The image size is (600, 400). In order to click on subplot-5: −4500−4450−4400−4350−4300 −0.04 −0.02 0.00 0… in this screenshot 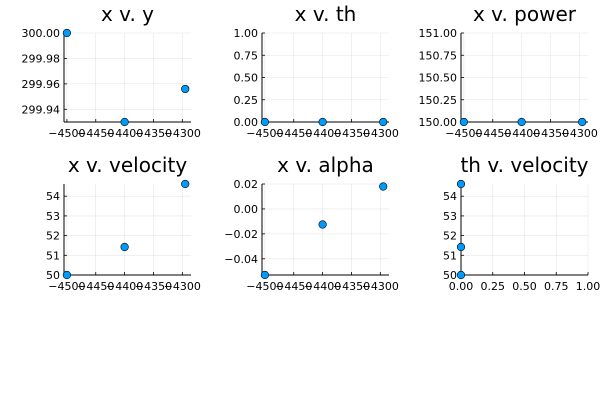, I will do `click(311, 223)`.